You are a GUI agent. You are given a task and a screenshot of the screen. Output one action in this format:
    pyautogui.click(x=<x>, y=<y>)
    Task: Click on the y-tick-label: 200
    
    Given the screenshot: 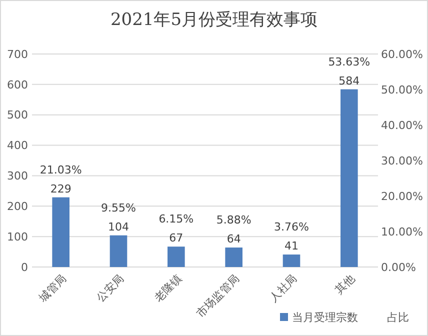 What is the action you would take?
    pyautogui.click(x=17, y=206)
    